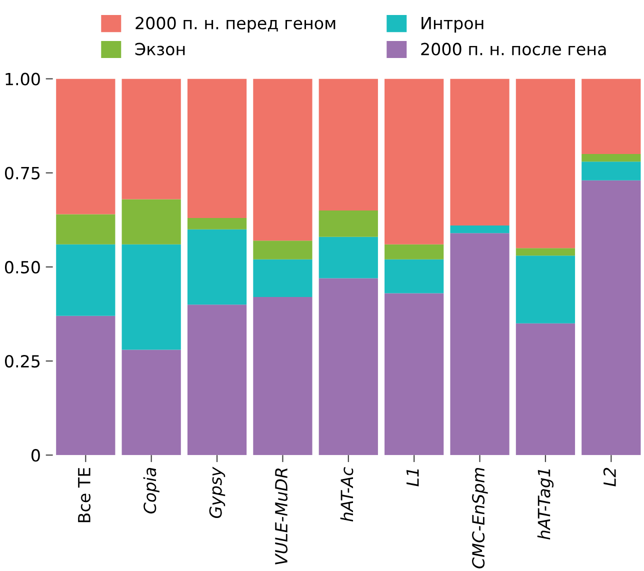 The width and height of the screenshot is (644, 571). I want to click on legend-label: 2000 п. н. перед геном, so click(236, 24).